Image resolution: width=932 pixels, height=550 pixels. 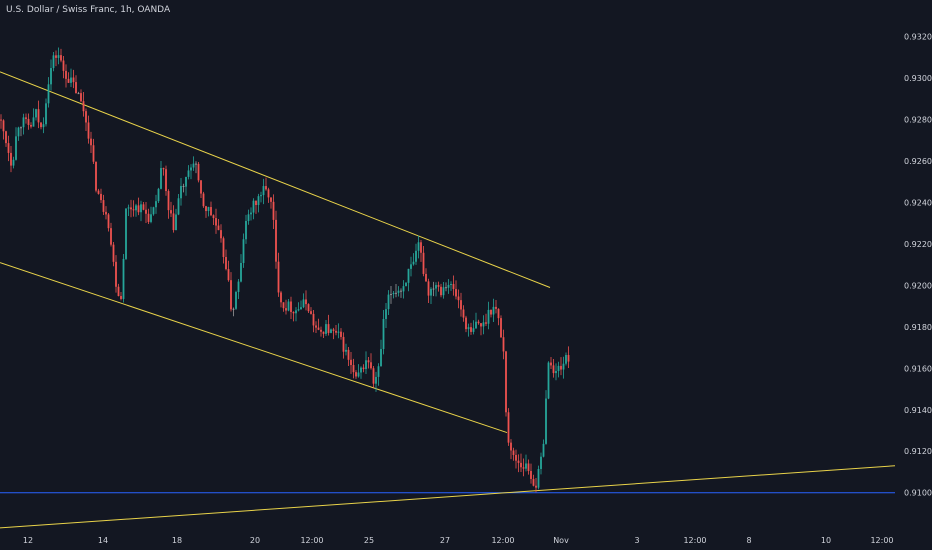 I want to click on time-axis: 12 14 18 20 12:00 25 27 12:00 Nov 3 12:00 8 10 12:00, so click(x=458, y=540).